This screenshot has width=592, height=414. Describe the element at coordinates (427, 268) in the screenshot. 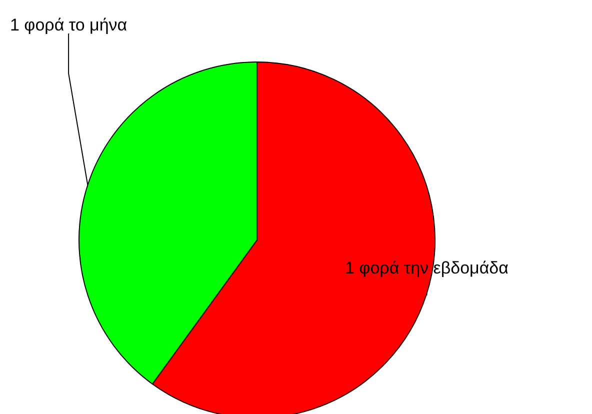

I see `slice-label: 1 φορά την εβδομάδα` at that location.